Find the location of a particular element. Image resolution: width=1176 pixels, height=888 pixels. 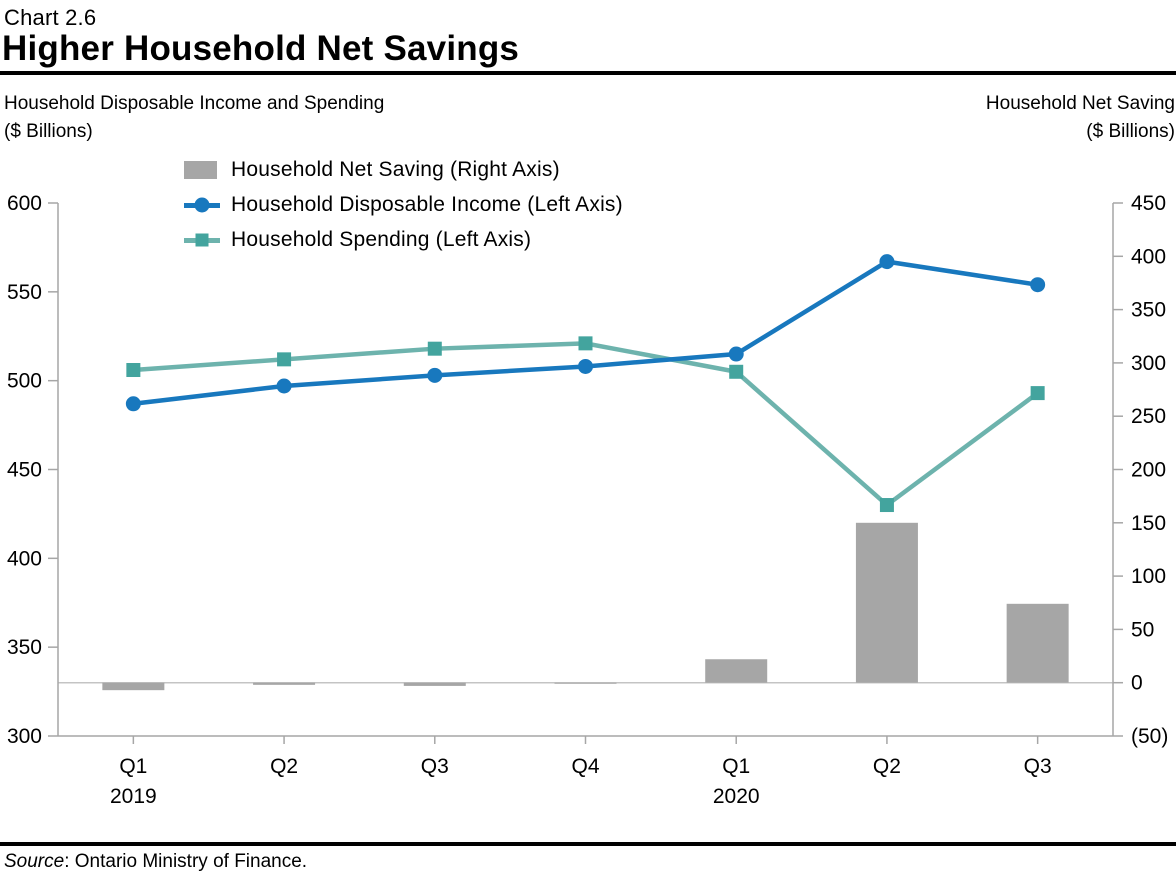

left-axis-tick-label: 600 is located at coordinates (24, 203).